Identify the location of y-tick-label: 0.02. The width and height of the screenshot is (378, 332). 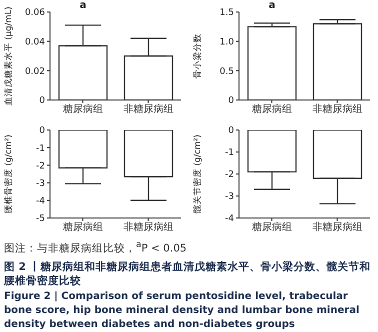
(34, 71).